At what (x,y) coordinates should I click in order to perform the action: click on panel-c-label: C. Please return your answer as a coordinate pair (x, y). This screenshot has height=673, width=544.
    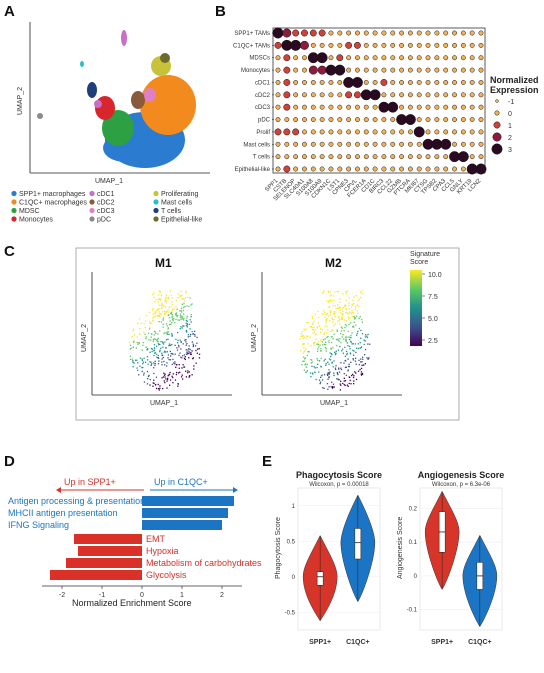
    Looking at the image, I should click on (9, 251).